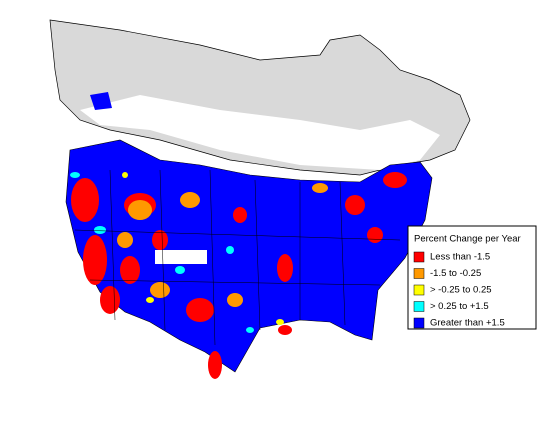 Image resolution: width=547 pixels, height=423 pixels. What do you see at coordinates (461, 290) in the screenshot?
I see `legend-label: > -0.25 to 0.25` at bounding box center [461, 290].